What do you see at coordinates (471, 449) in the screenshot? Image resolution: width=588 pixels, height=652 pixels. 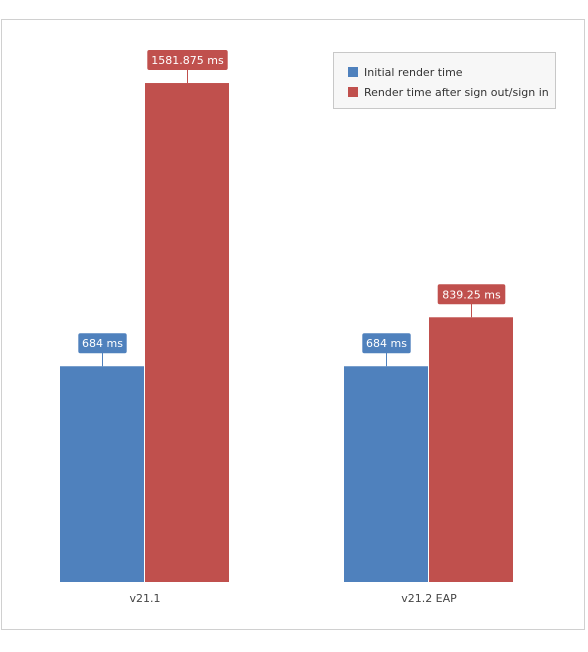 I see `bar-after-v21-2-eap` at bounding box center [471, 449].